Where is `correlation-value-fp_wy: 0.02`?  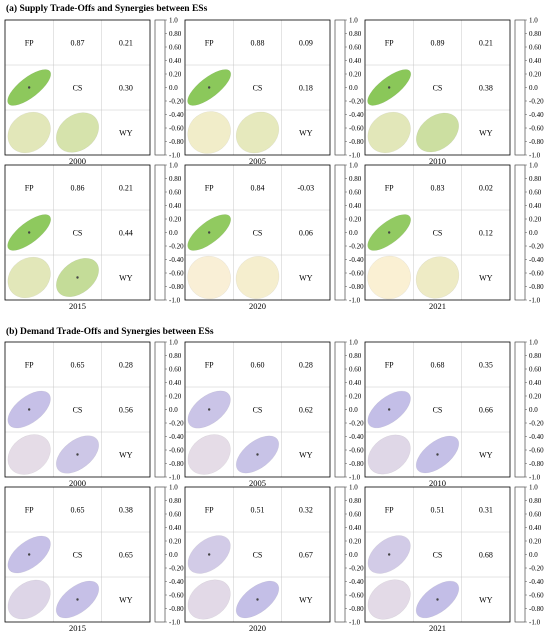 correlation-value-fp_wy: 0.02 is located at coordinates (486, 188).